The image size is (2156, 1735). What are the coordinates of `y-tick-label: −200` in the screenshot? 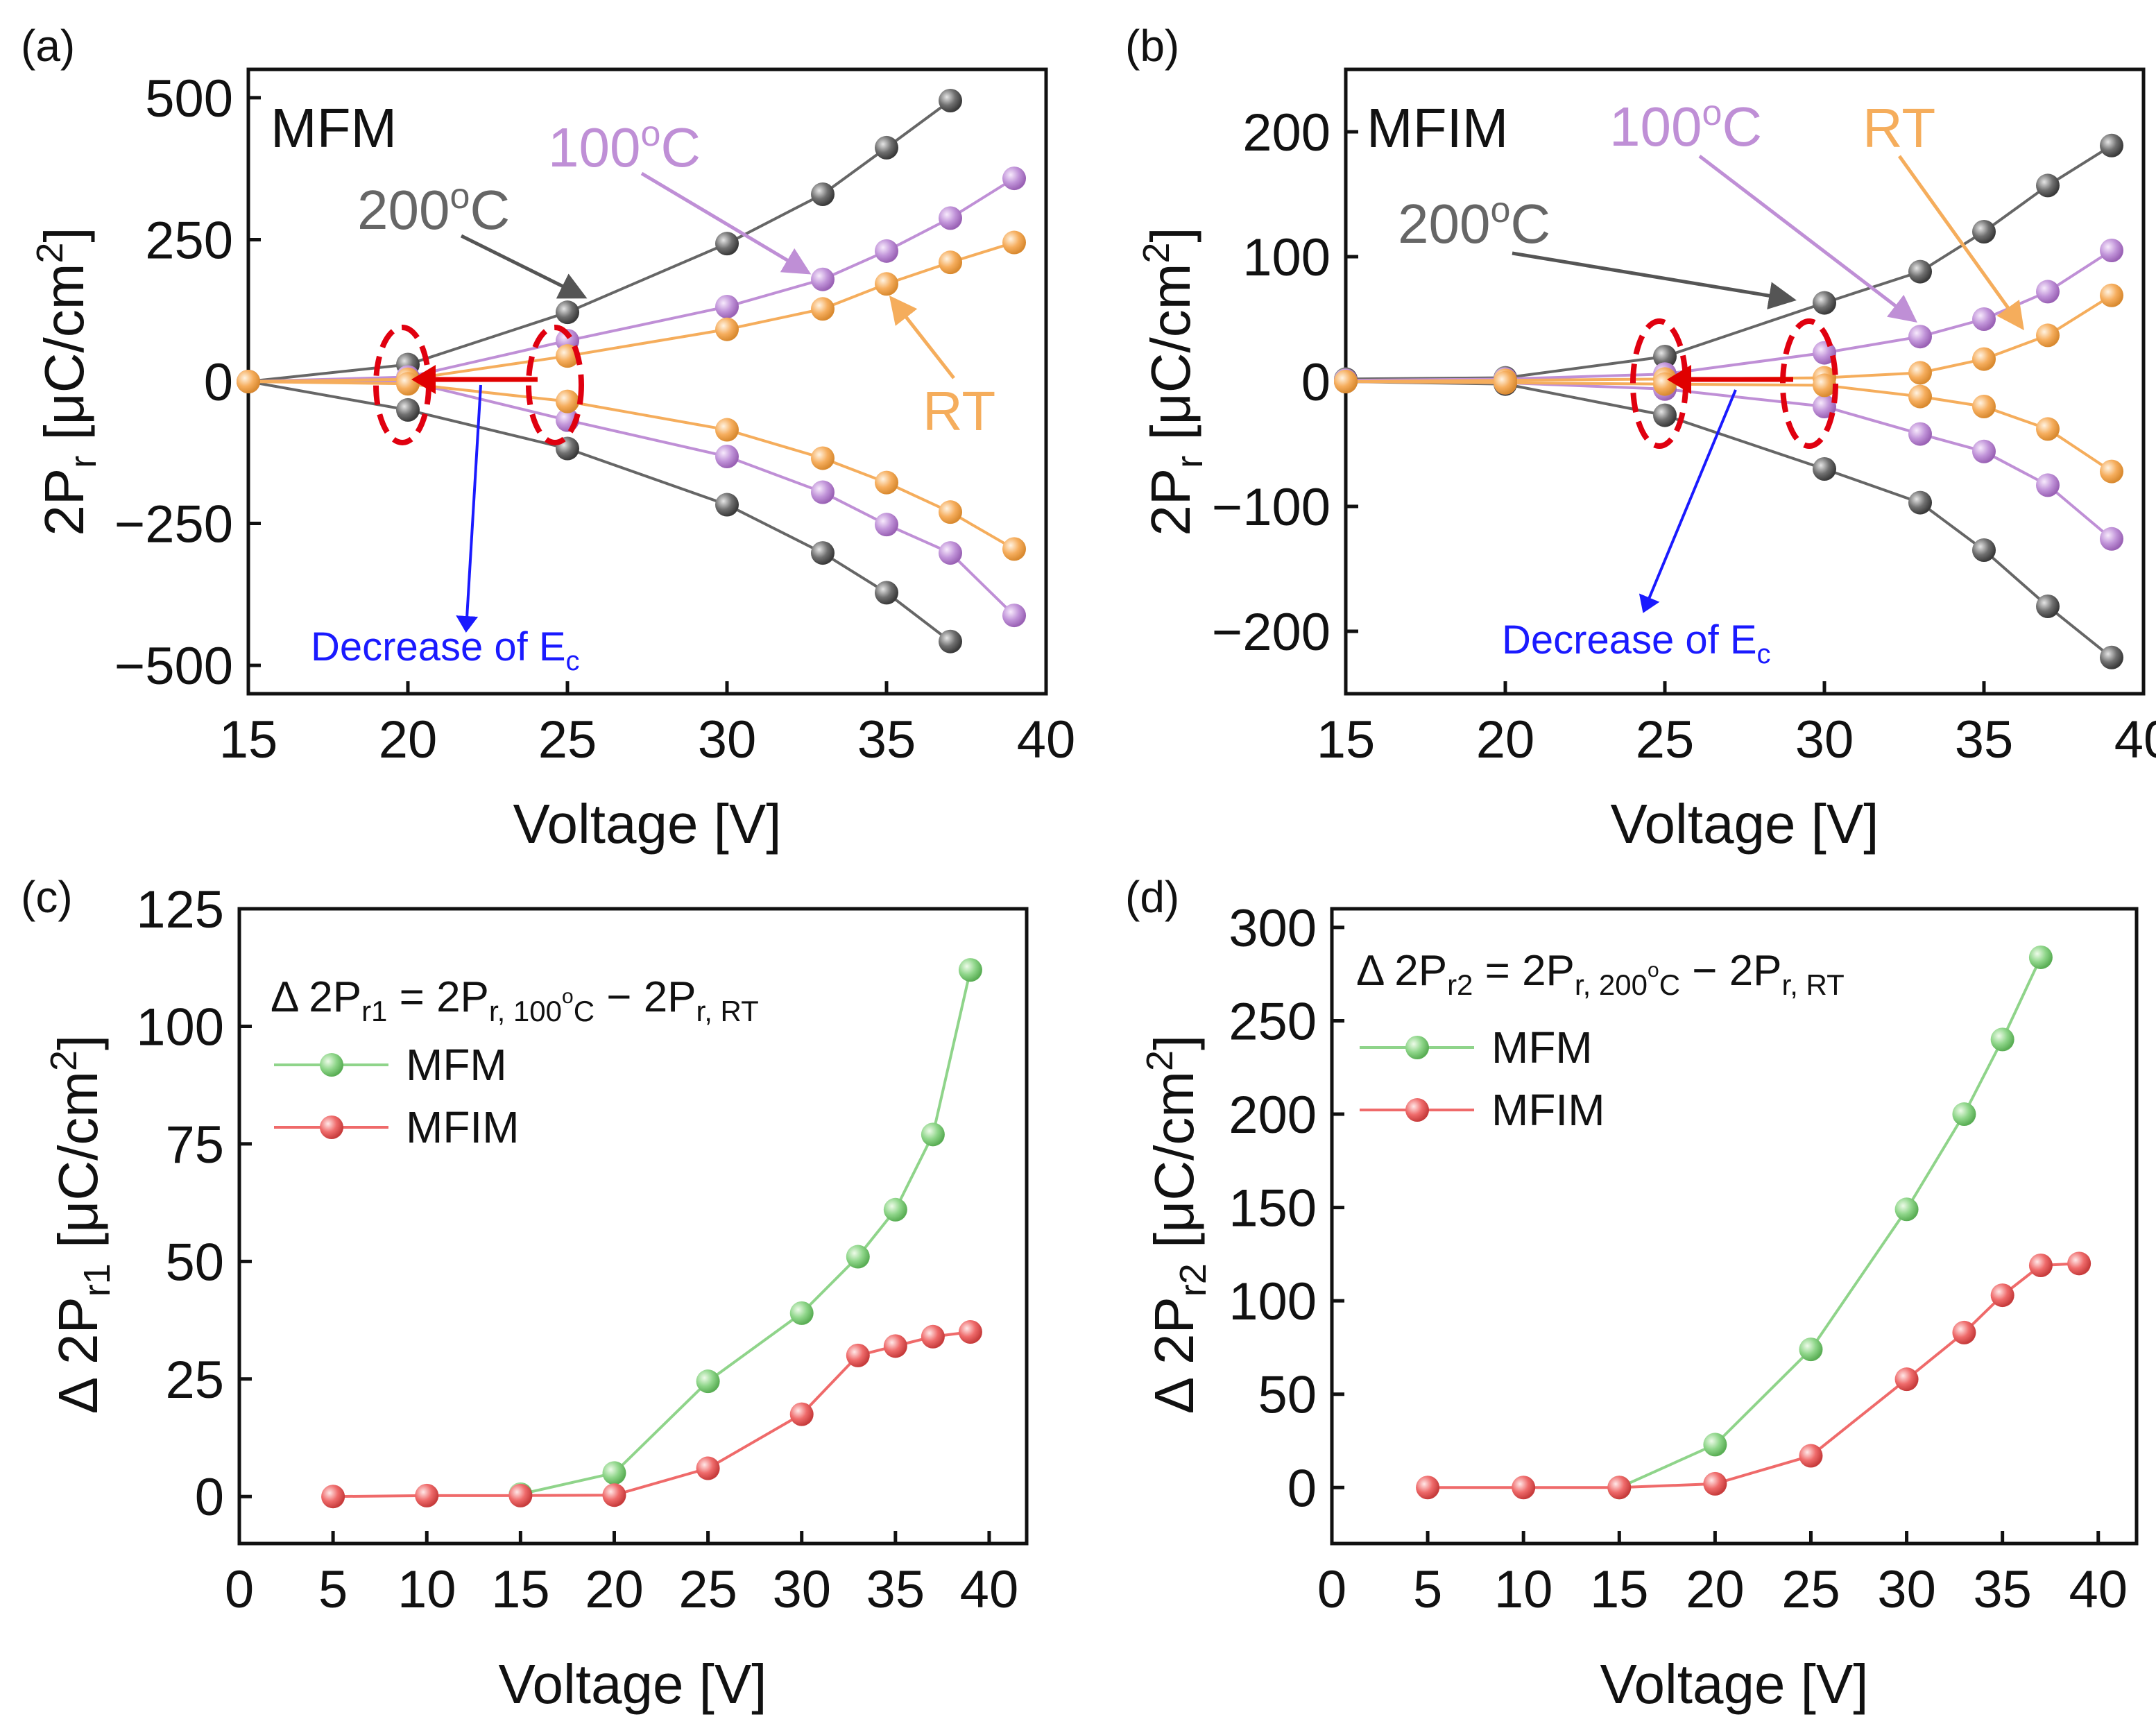 It's located at (1271, 632).